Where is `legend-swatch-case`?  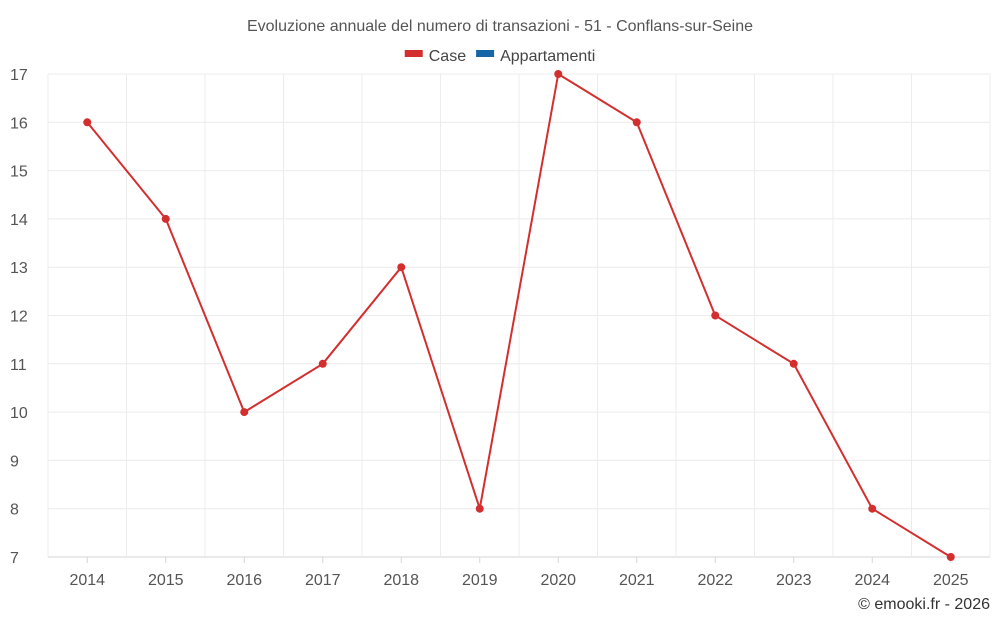 legend-swatch-case is located at coordinates (413, 53).